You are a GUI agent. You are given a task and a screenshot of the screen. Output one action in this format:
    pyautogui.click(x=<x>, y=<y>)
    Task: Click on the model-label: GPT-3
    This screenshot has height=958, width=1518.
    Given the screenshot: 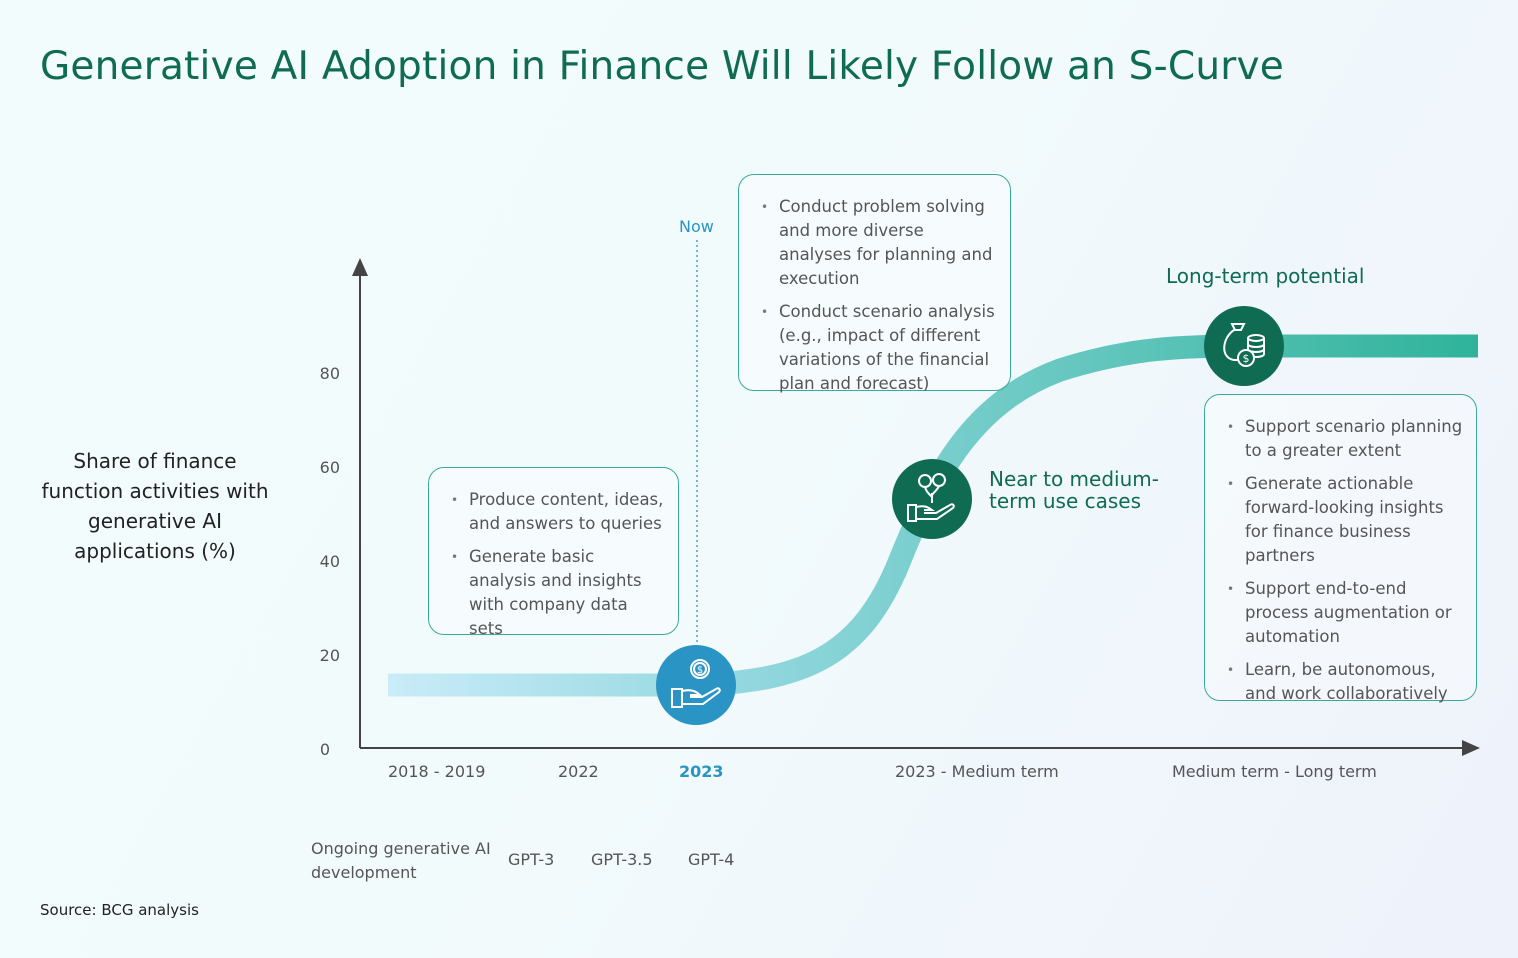 What is the action you would take?
    pyautogui.click(x=531, y=859)
    